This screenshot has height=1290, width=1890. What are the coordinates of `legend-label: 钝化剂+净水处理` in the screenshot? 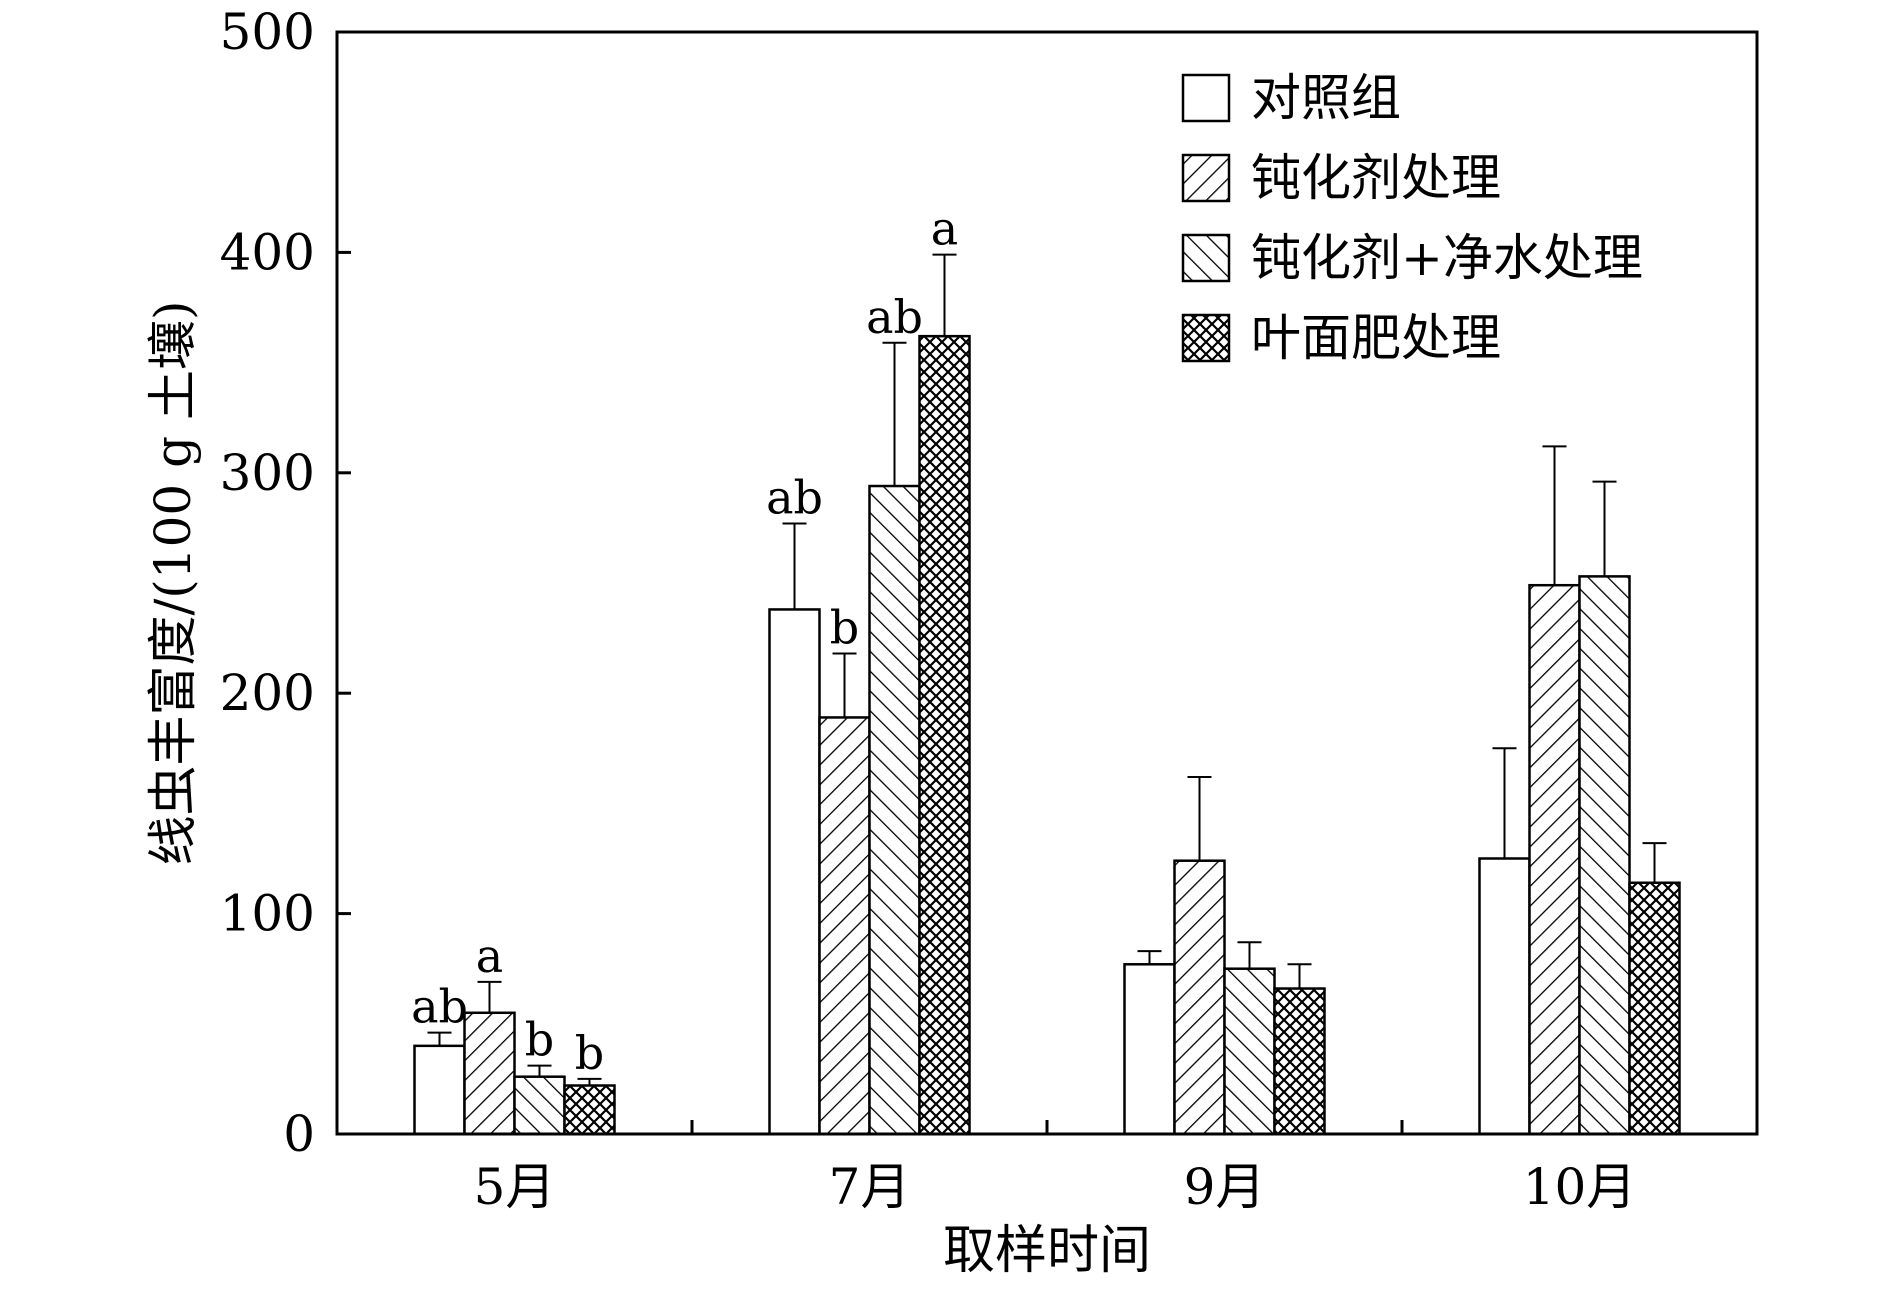 It's located at (1447, 258).